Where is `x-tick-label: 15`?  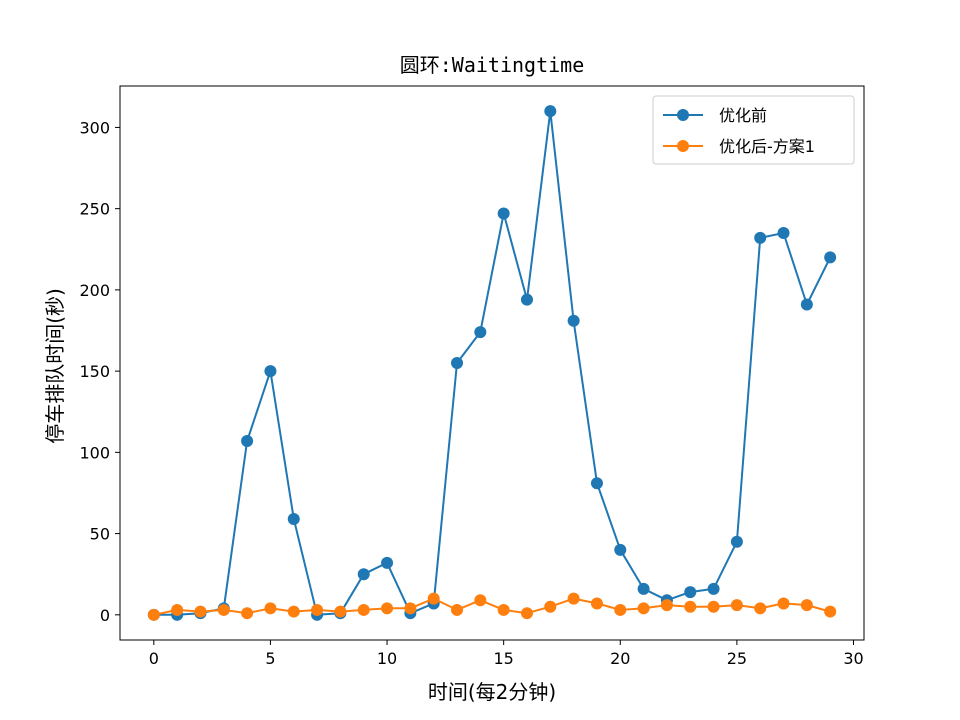 x-tick-label: 15 is located at coordinates (503, 658).